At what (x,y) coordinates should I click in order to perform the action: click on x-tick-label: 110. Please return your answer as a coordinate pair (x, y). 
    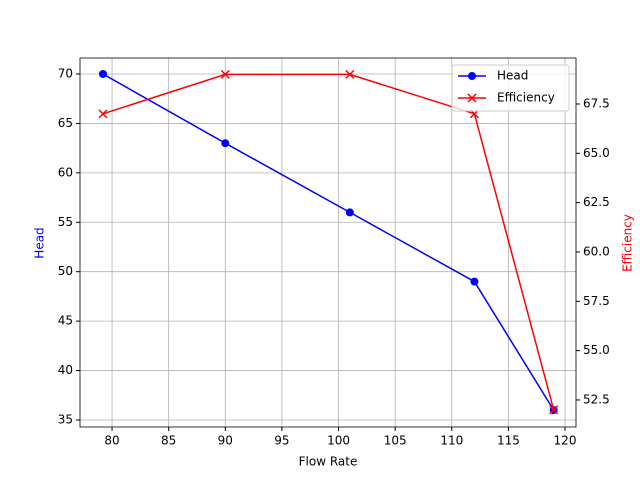
    Looking at the image, I should click on (451, 441).